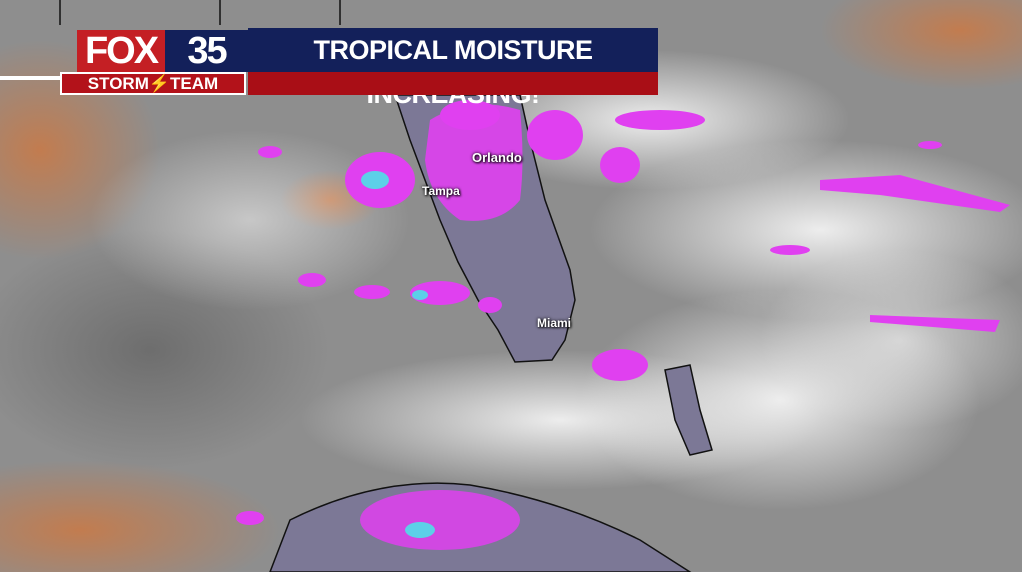  Describe the element at coordinates (153, 83) in the screenshot. I see `storm-team-logo: STORM⚡TEAM` at that location.